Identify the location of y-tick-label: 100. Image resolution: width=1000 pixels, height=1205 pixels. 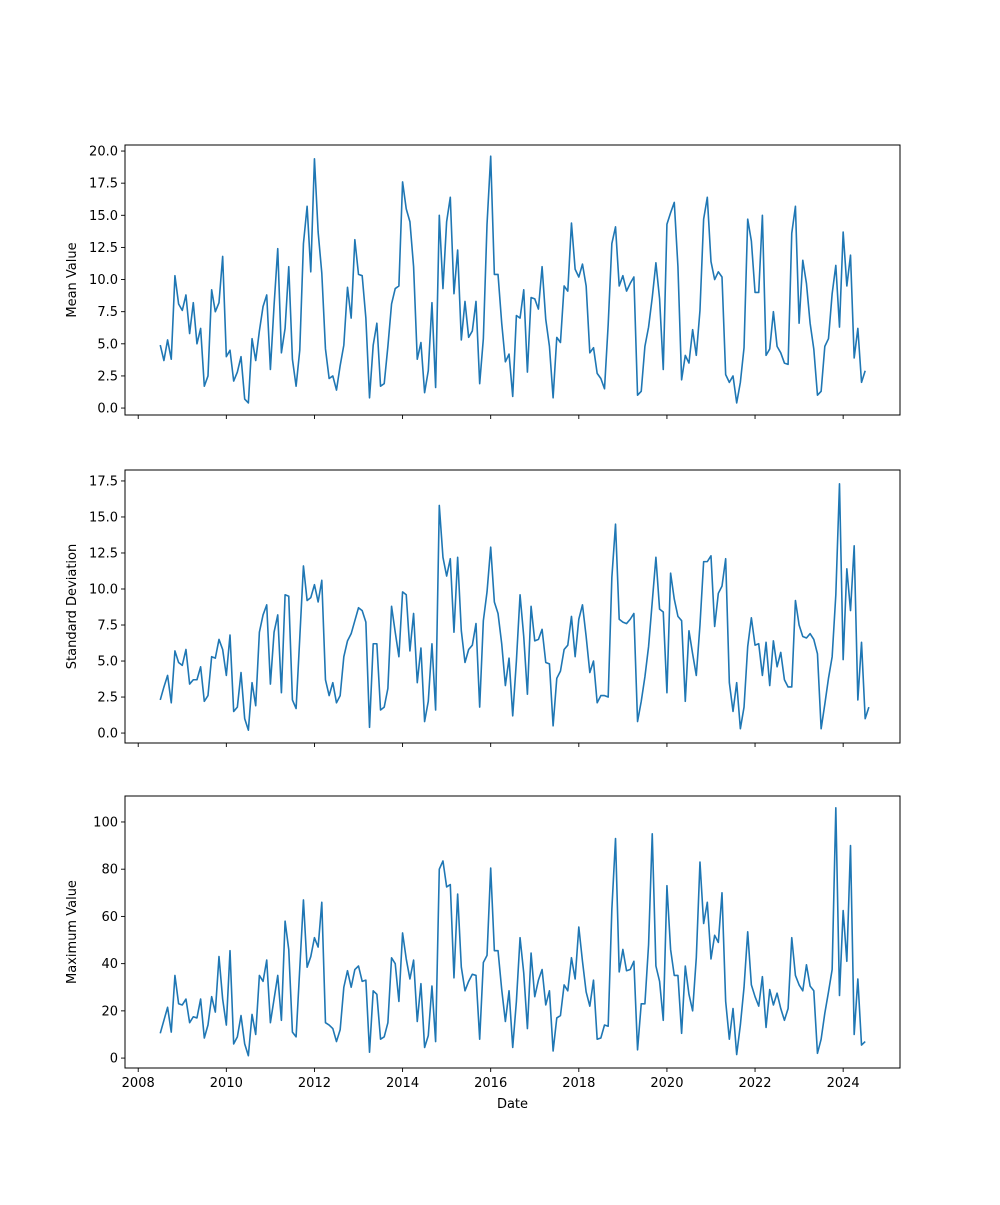
(105, 822).